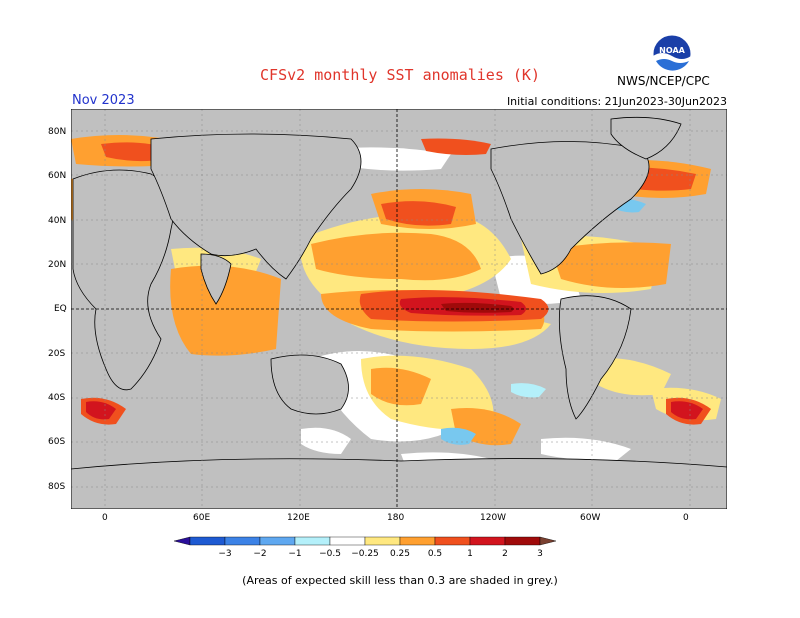 The width and height of the screenshot is (800, 618). Describe the element at coordinates (57, 442) in the screenshot. I see `lat-label: 60S` at that location.